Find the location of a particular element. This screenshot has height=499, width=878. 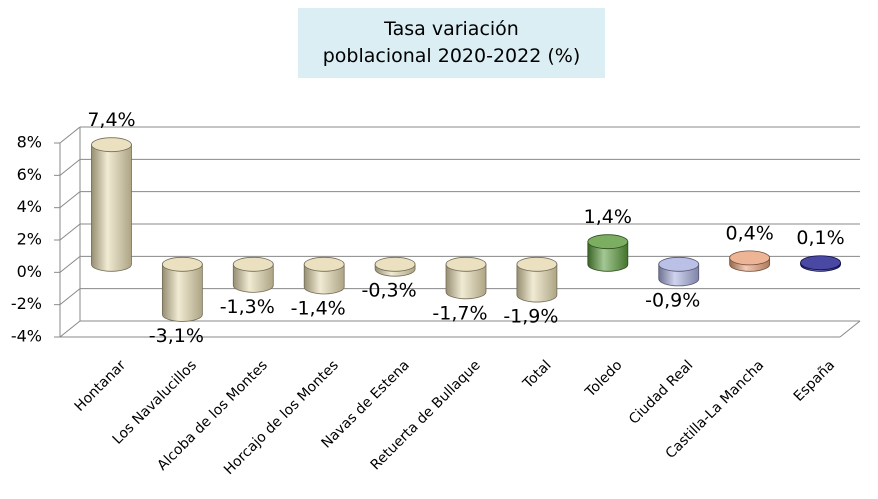

value-label: -1,3% is located at coordinates (247, 307).